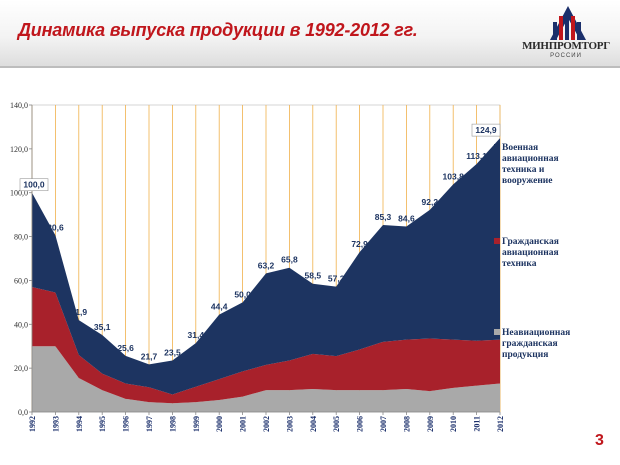 The height and width of the screenshot is (465, 620). Describe the element at coordinates (102, 424) in the screenshot. I see `x-tick-label: 1995` at that location.